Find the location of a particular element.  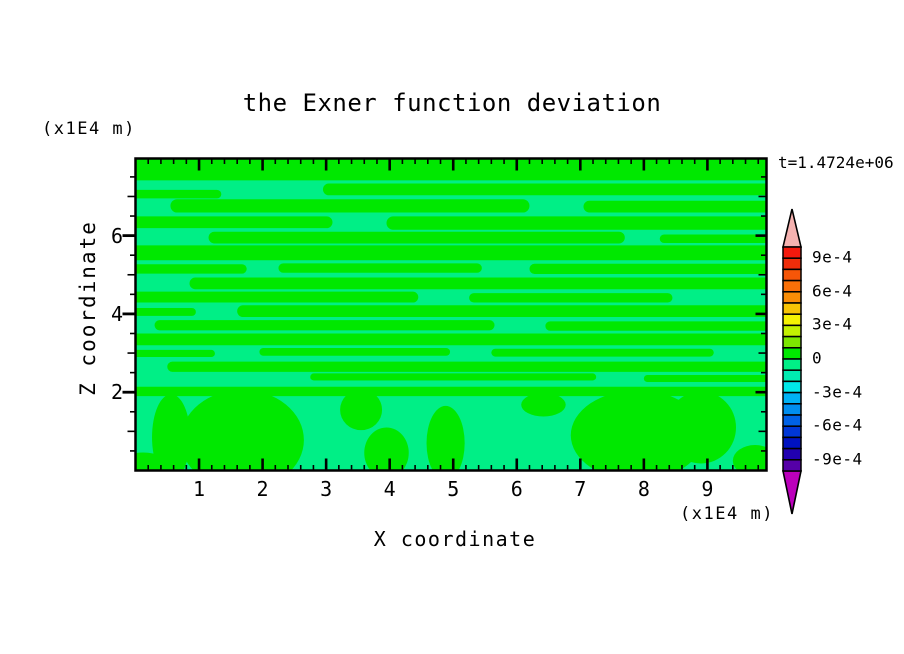

colorbar is located at coordinates (792, 361).